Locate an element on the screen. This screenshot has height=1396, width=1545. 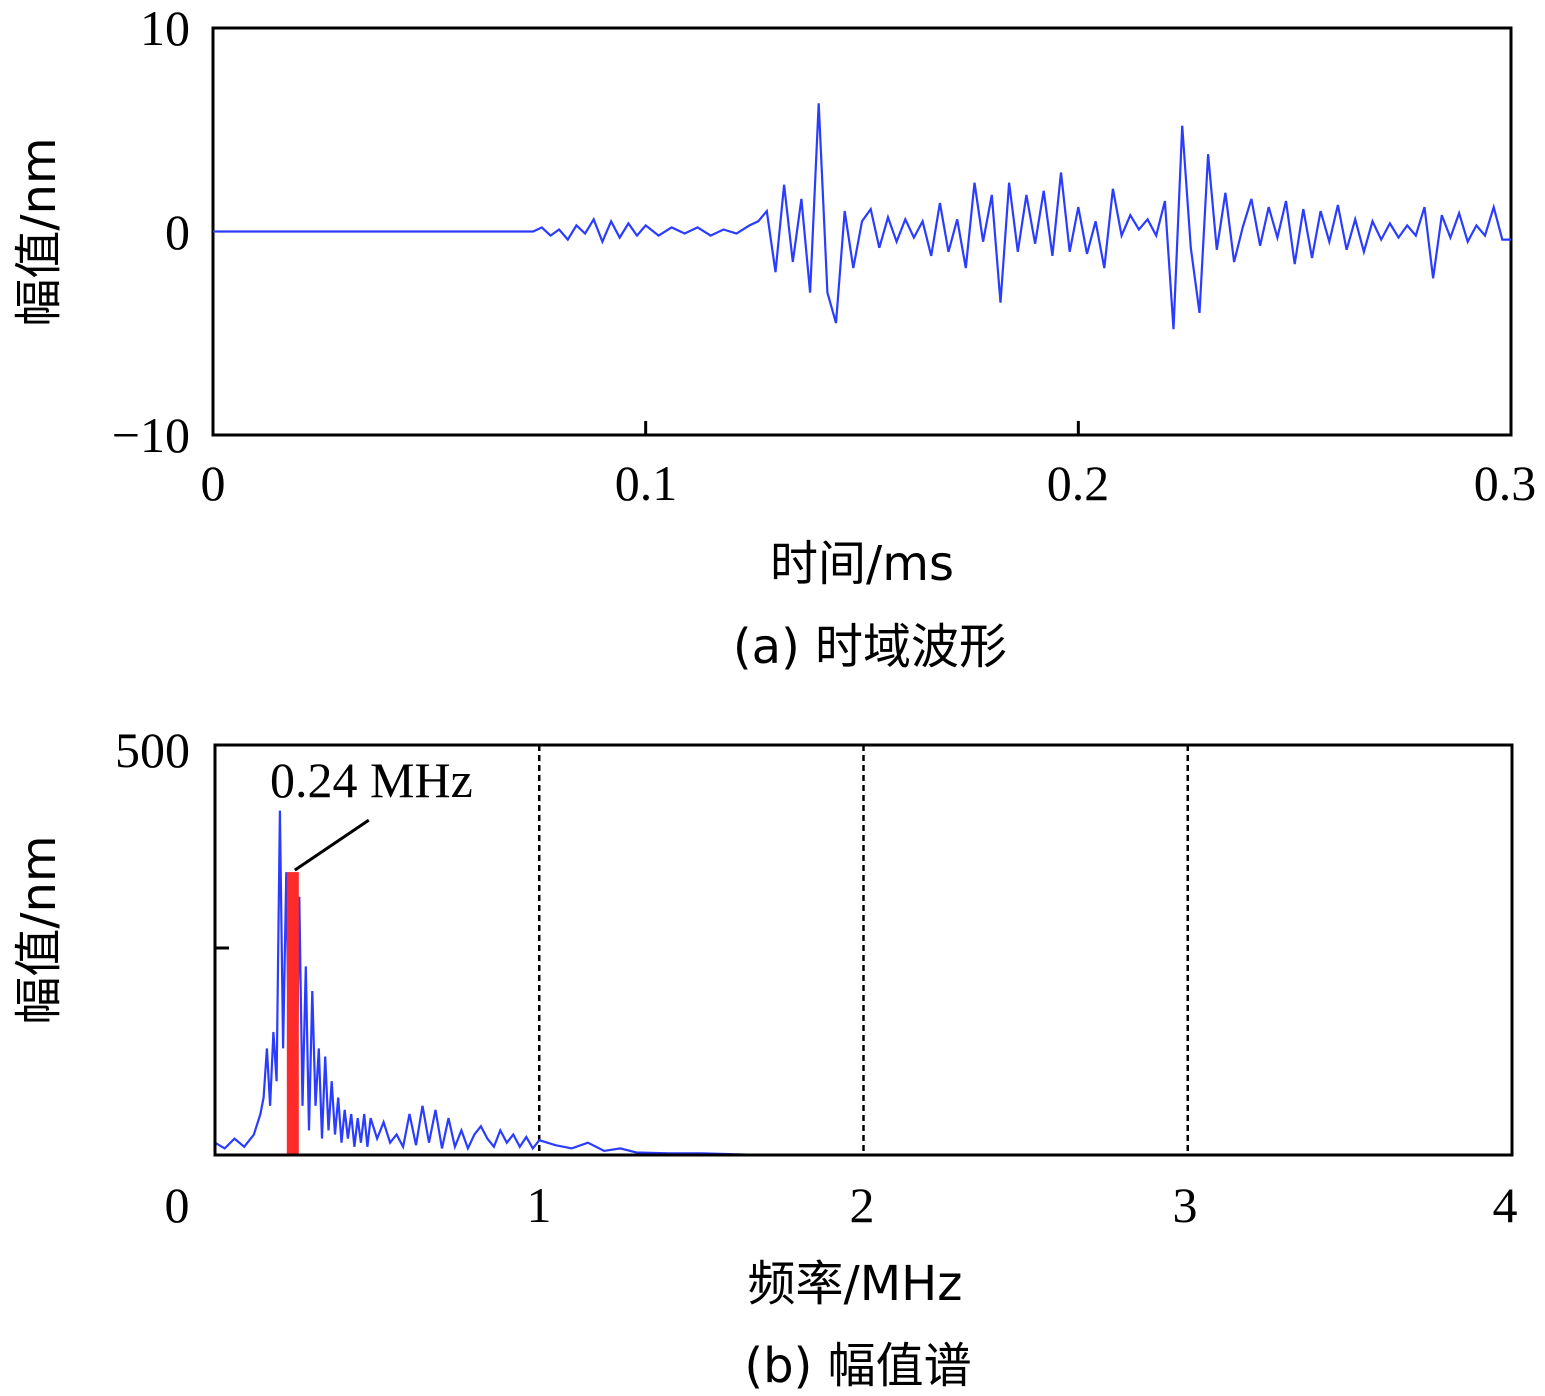
annotation-leader is located at coordinates (331, 845).